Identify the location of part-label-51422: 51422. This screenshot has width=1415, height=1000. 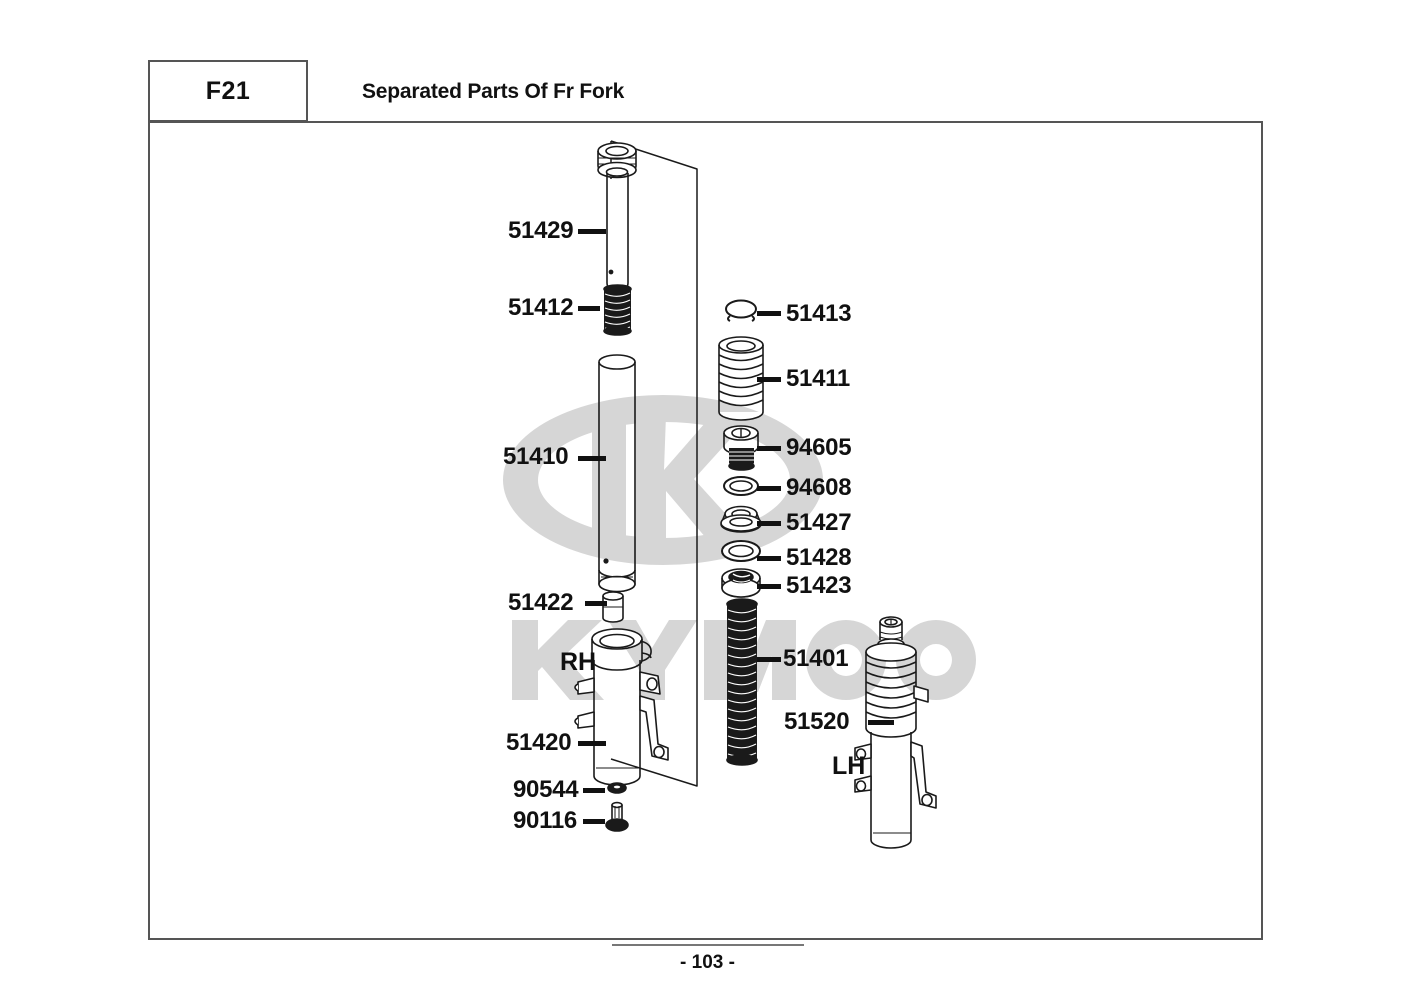
(541, 602).